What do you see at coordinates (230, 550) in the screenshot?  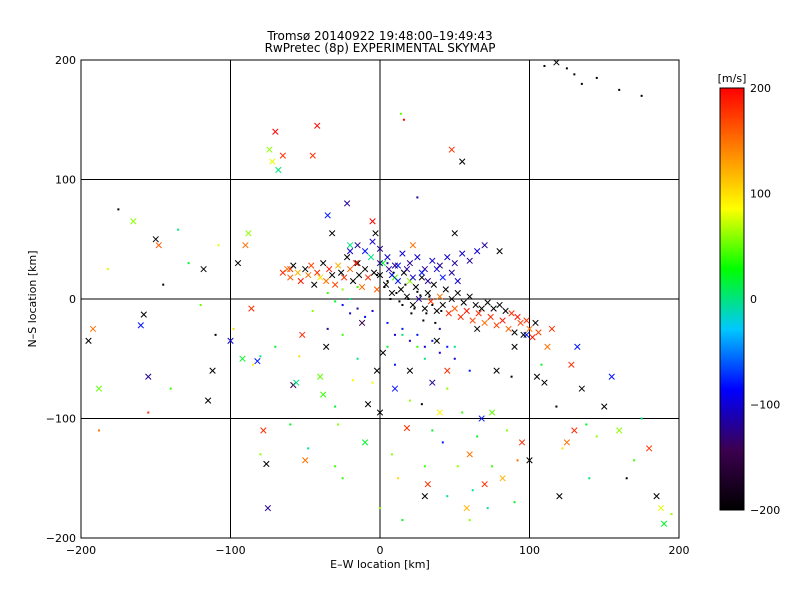 I see `x-tick-label: −100` at bounding box center [230, 550].